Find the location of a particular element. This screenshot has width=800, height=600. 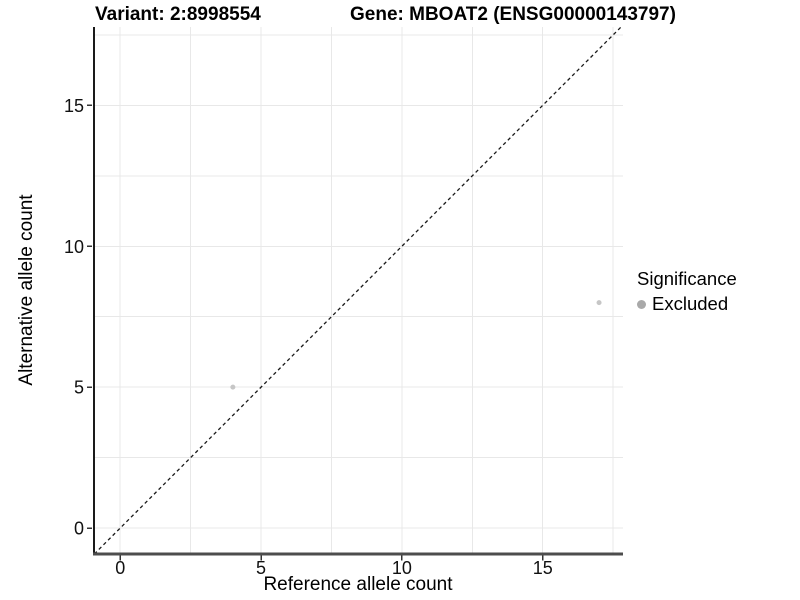

x-tick-label: 10 is located at coordinates (402, 568).